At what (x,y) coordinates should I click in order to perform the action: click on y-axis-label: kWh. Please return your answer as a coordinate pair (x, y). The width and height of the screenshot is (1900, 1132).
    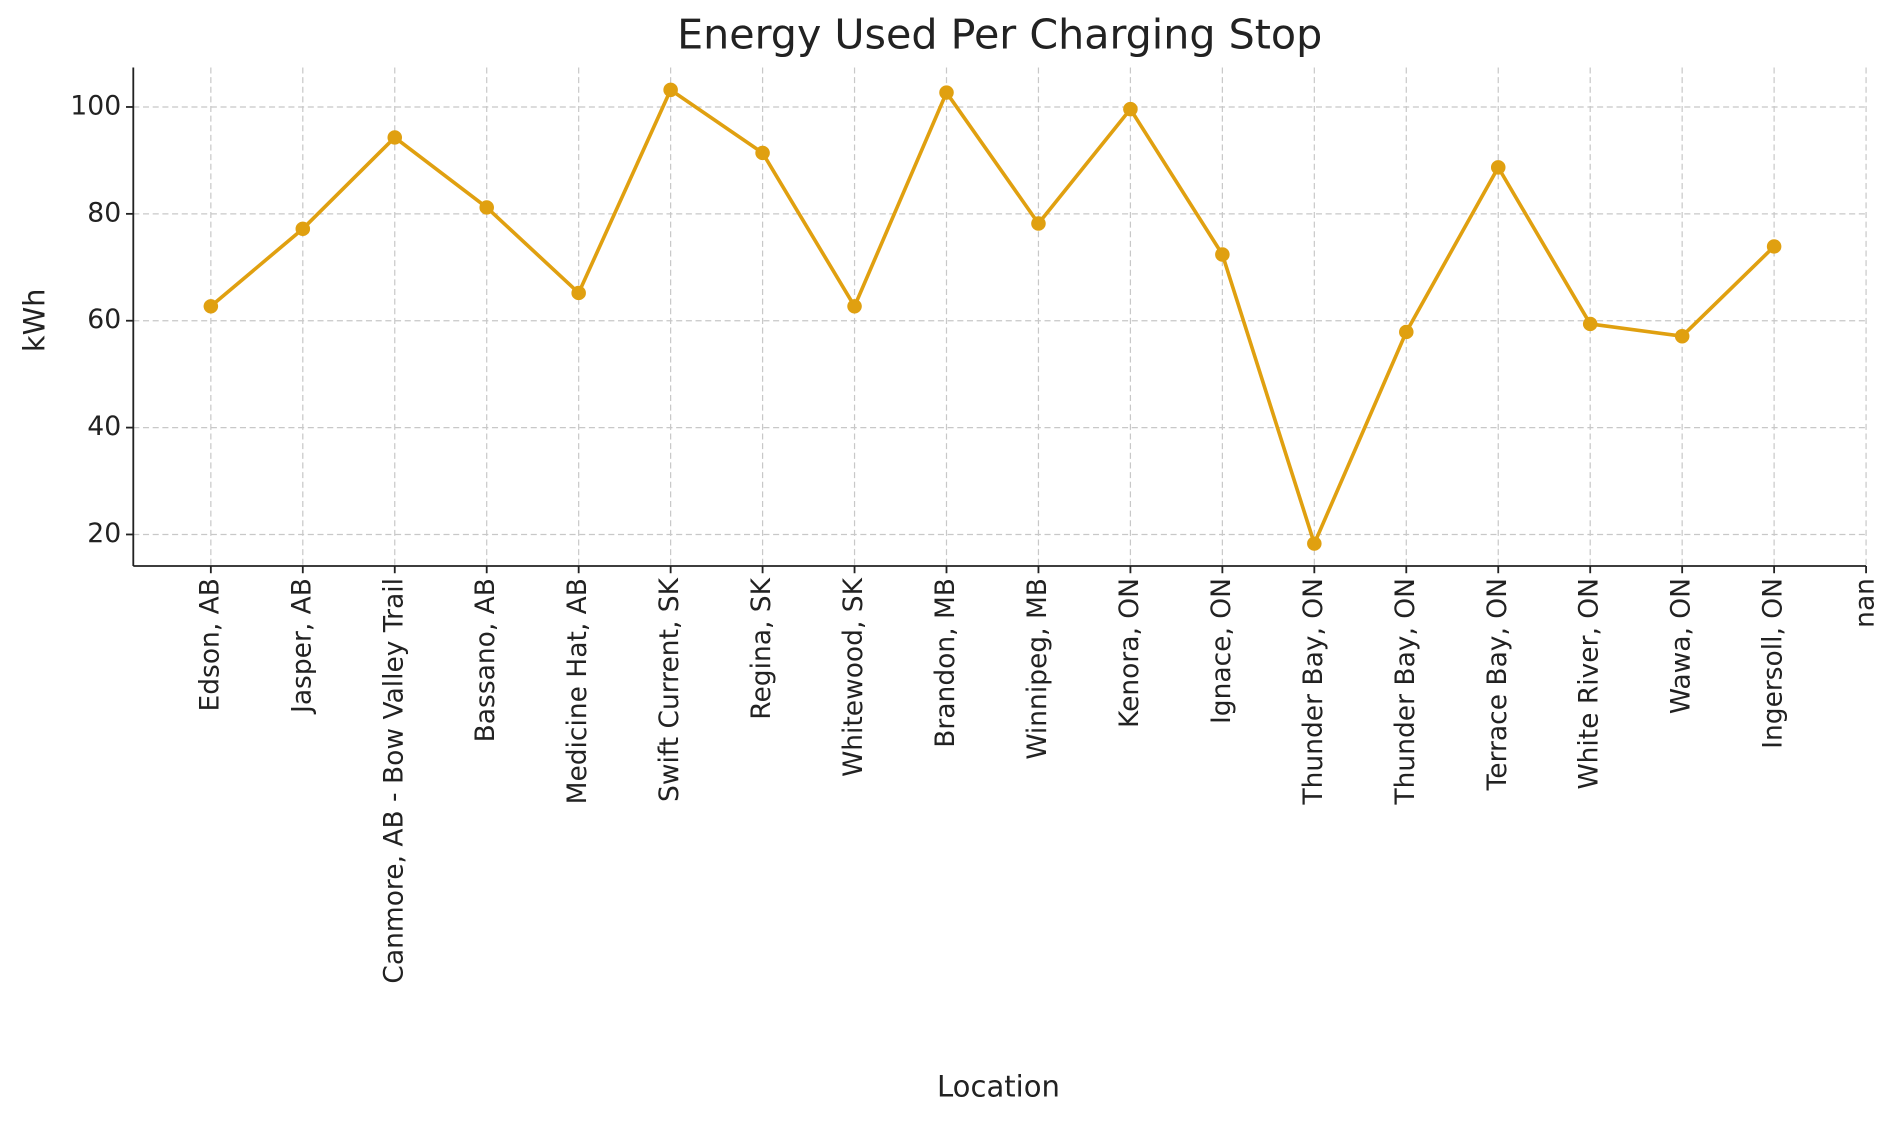
    Looking at the image, I should click on (34, 321).